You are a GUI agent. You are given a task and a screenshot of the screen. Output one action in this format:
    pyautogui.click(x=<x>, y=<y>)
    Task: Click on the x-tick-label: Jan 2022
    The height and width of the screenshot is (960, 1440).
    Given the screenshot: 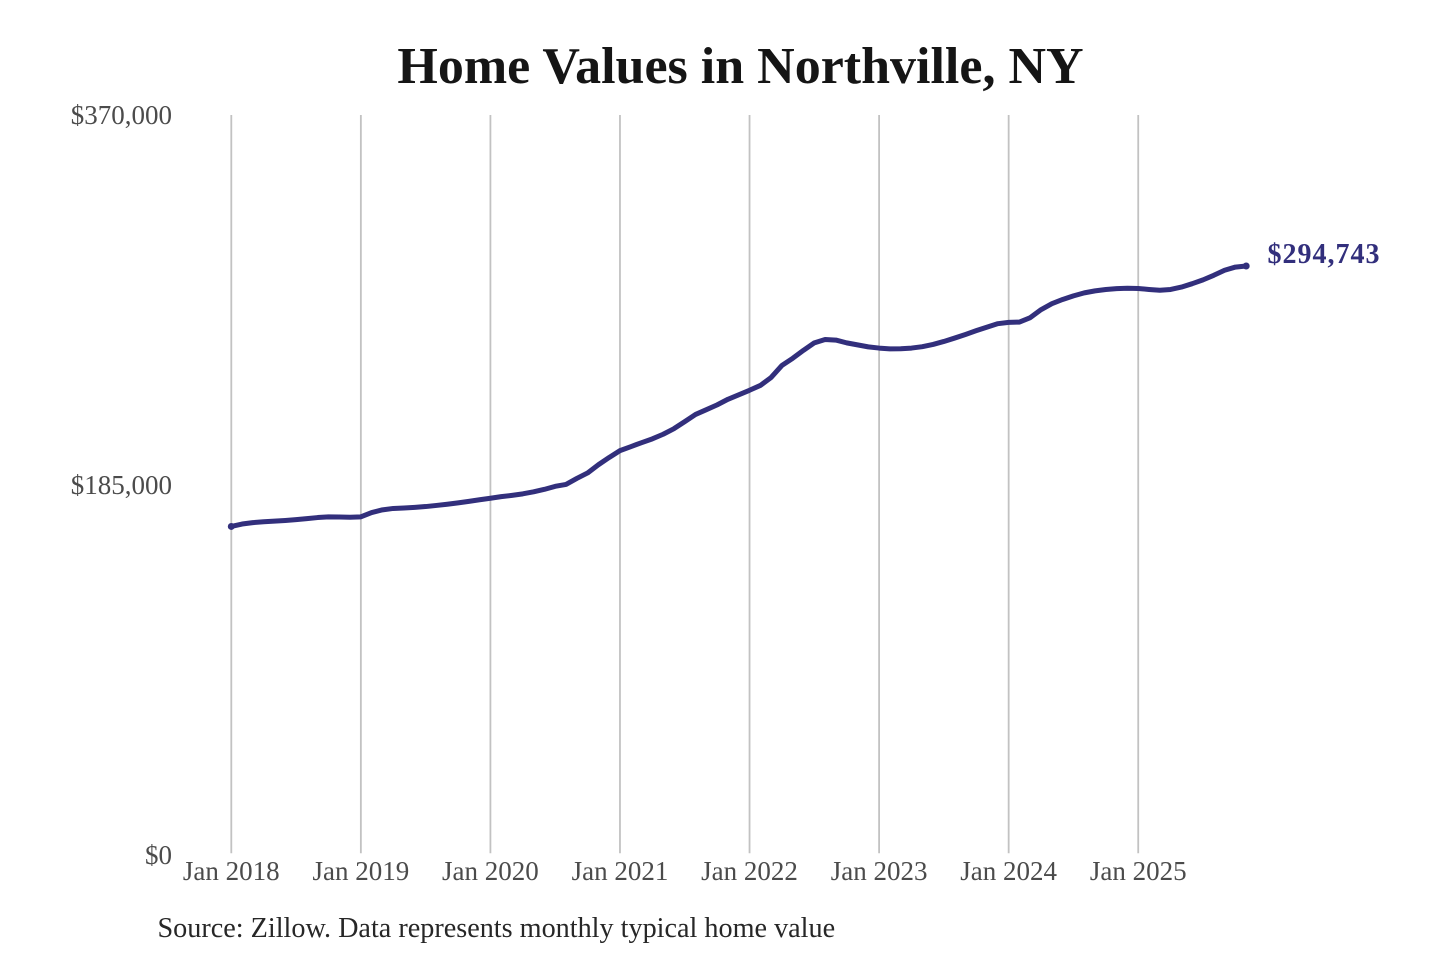 What is the action you would take?
    pyautogui.click(x=749, y=871)
    